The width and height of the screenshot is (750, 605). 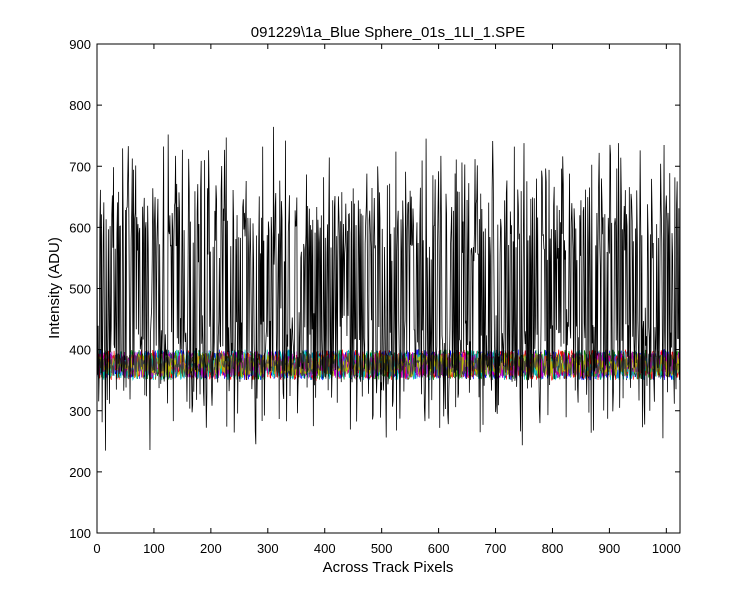 What do you see at coordinates (80, 533) in the screenshot?
I see `y-tick-label: 100` at bounding box center [80, 533].